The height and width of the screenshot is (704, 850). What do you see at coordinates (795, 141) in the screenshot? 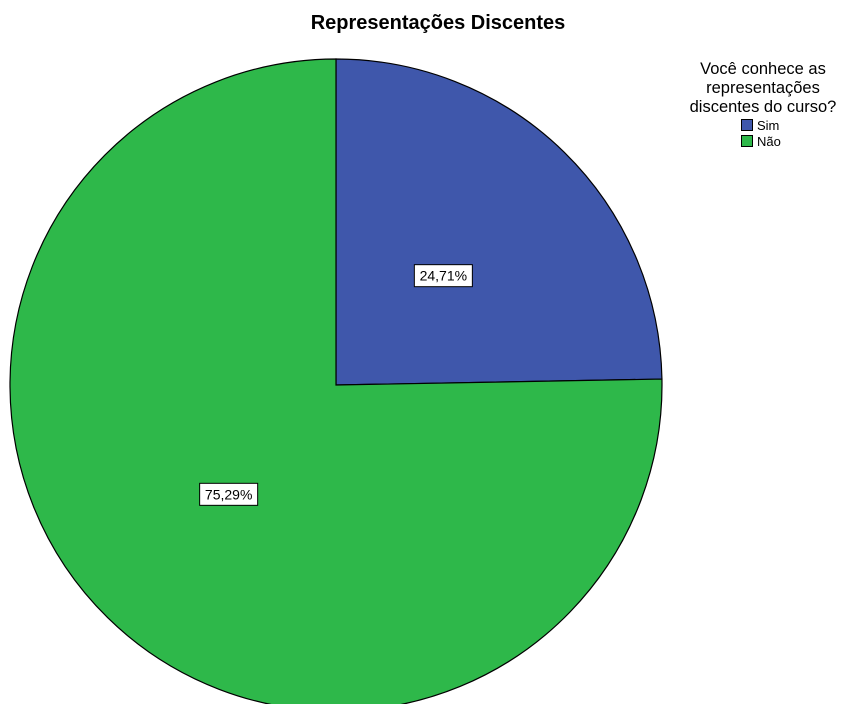
I see `legend-item-nao: Não` at bounding box center [795, 141].